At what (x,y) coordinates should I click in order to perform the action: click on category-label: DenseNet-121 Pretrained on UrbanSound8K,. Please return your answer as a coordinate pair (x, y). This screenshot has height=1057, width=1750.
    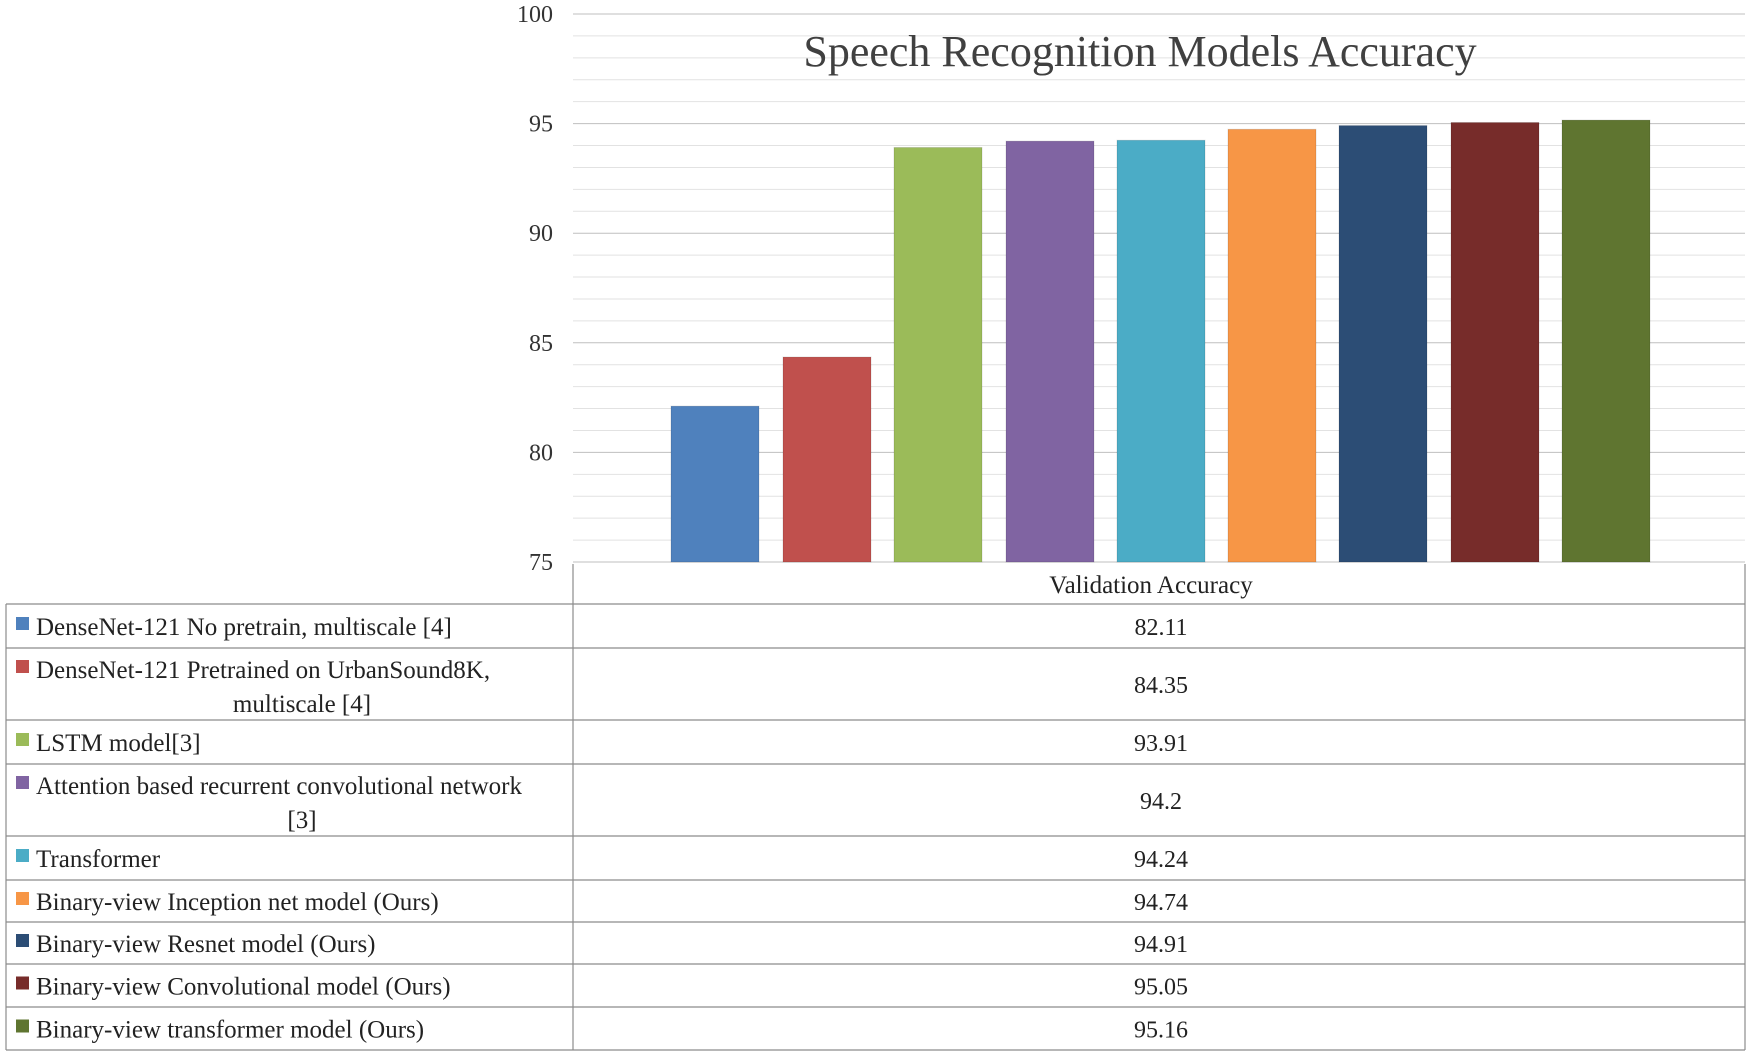
    Looking at the image, I should click on (263, 670).